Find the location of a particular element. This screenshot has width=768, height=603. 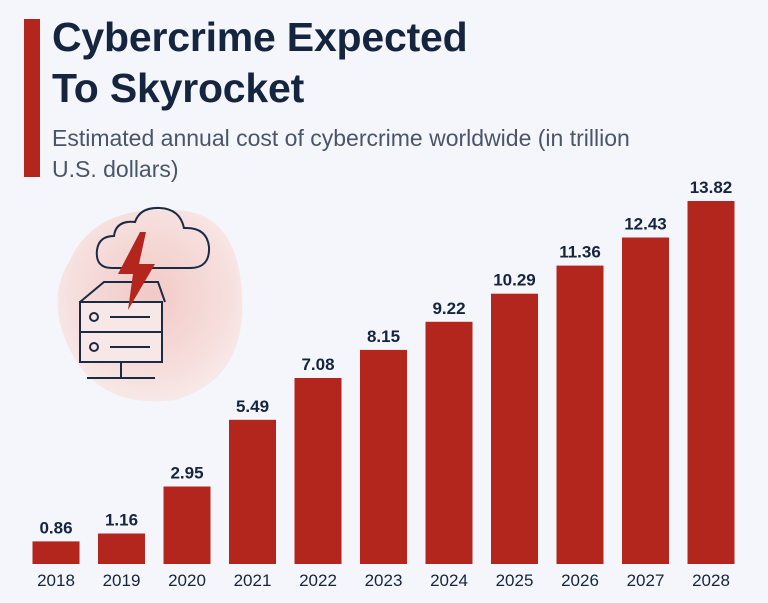

bar-2028 is located at coordinates (711, 382).